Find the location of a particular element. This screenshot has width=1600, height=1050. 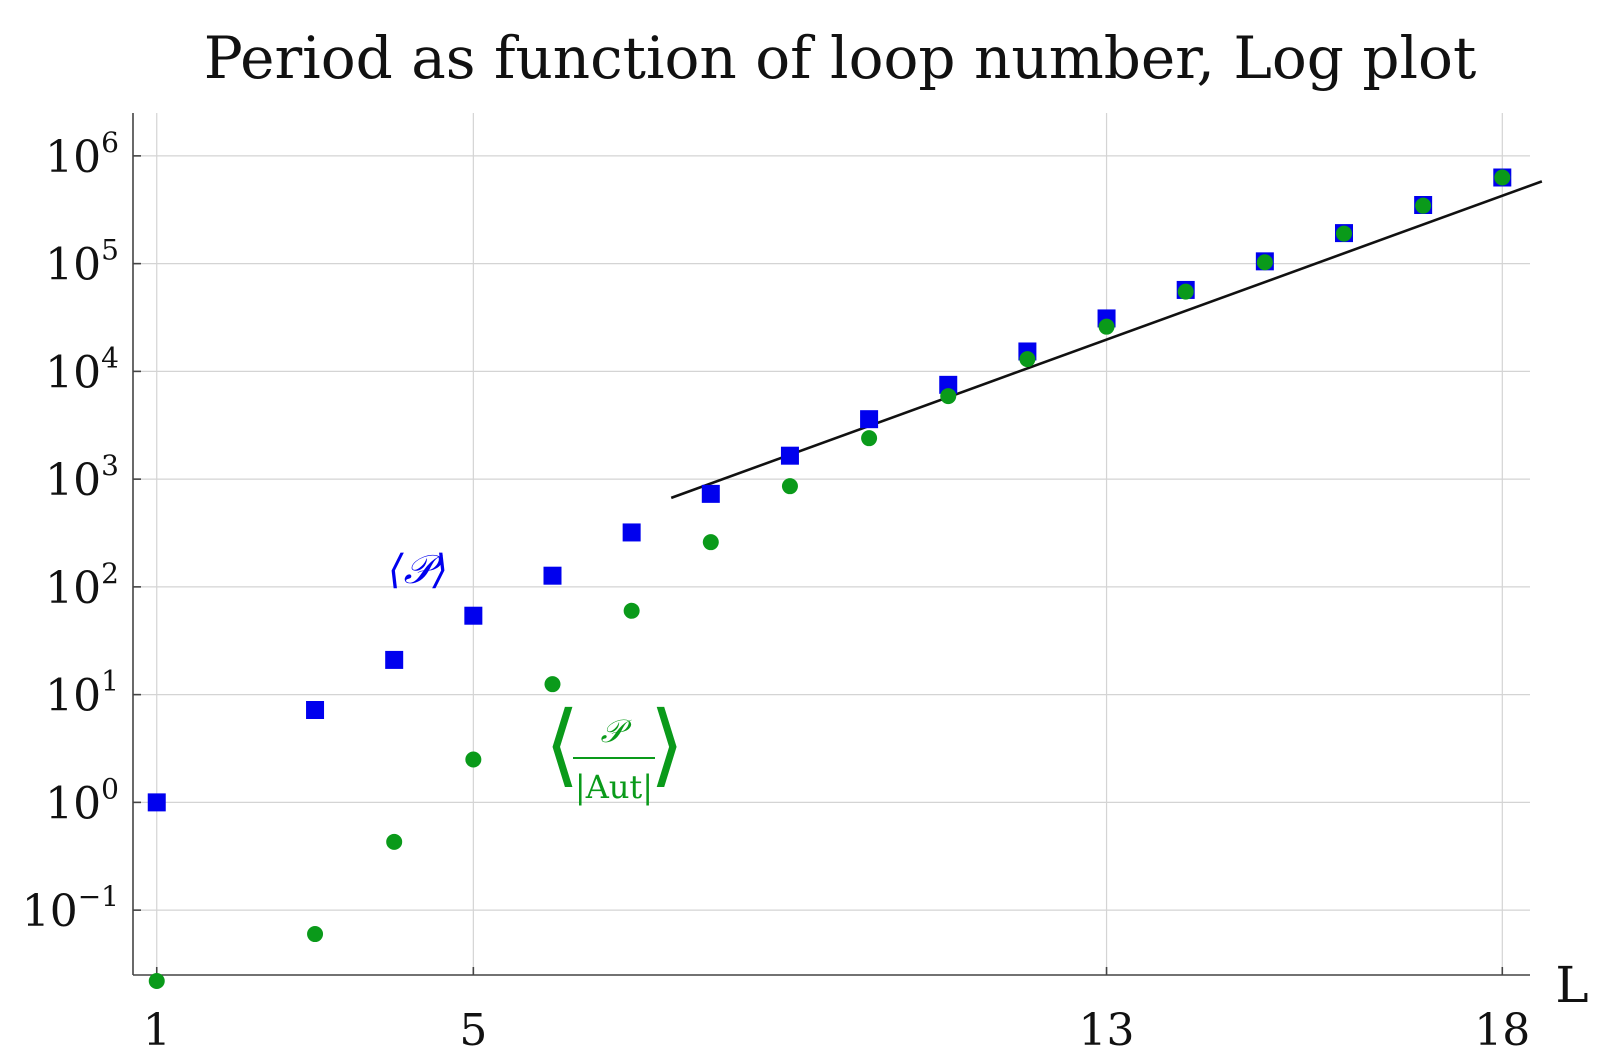

y-tick-label: 10⁻¹ is located at coordinates (70, 908).